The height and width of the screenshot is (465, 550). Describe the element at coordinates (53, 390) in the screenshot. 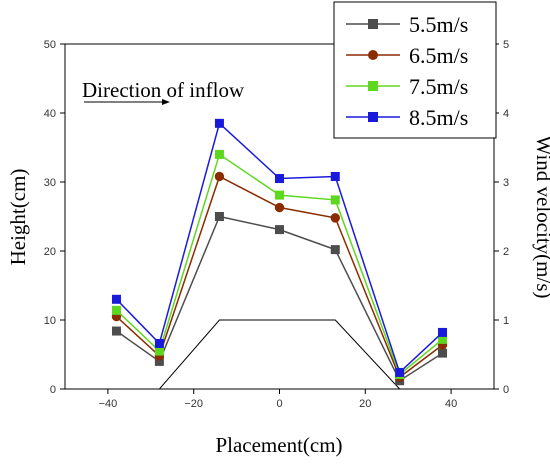

I see `left-y-tick-label: 0` at that location.